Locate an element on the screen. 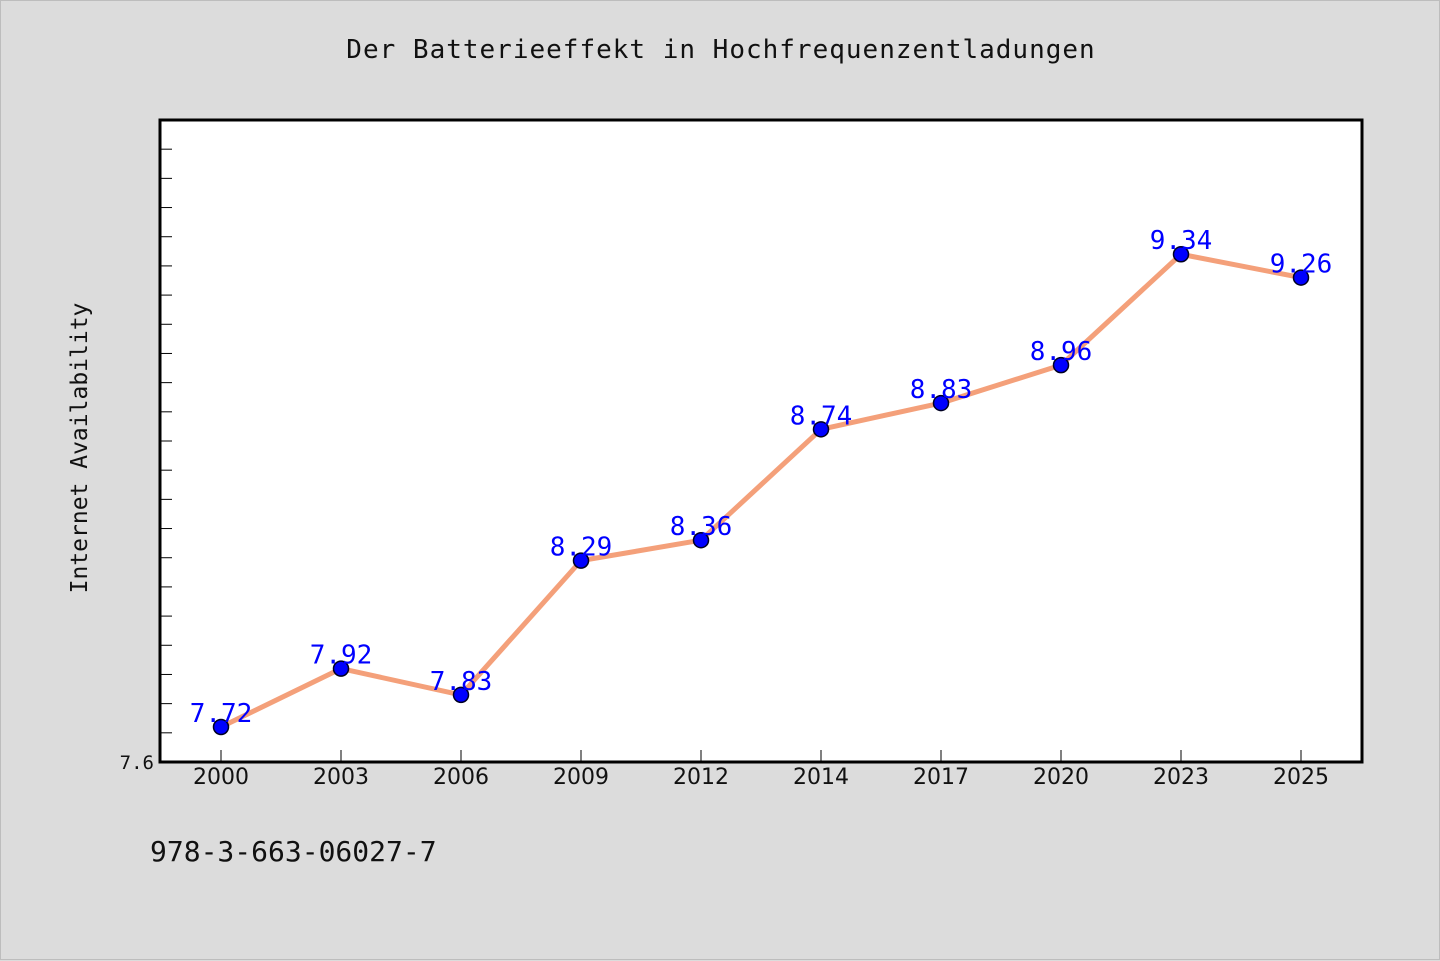  x-tick-label: 2017 is located at coordinates (941, 777).